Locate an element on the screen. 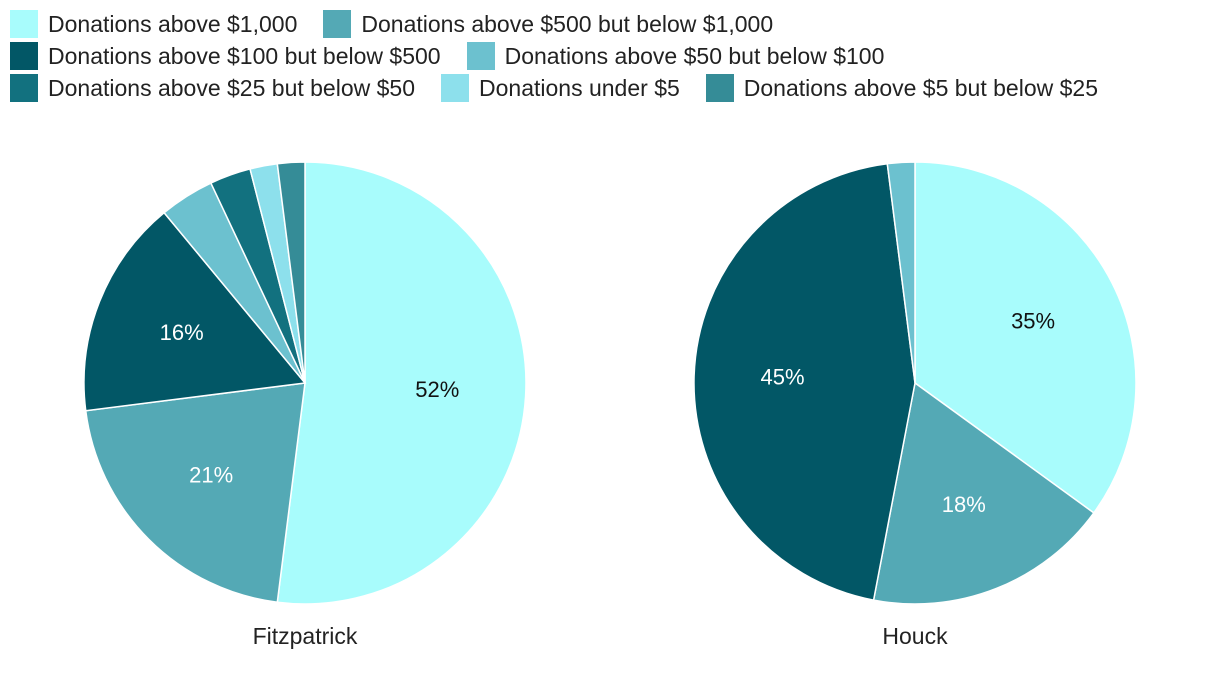  legend-item: Donations above $100 but below $500 is located at coordinates (225, 56).